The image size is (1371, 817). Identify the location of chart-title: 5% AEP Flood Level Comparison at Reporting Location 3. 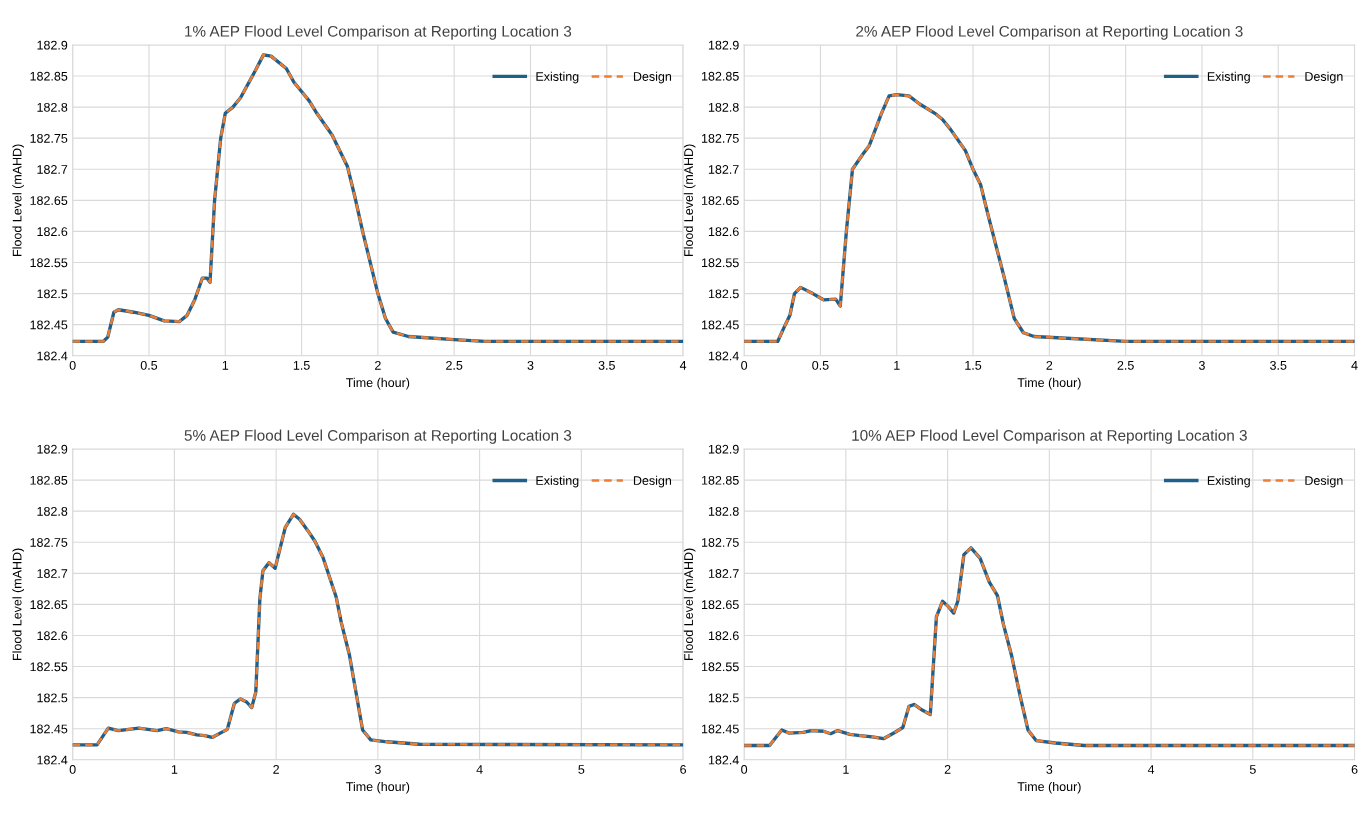
(378, 436).